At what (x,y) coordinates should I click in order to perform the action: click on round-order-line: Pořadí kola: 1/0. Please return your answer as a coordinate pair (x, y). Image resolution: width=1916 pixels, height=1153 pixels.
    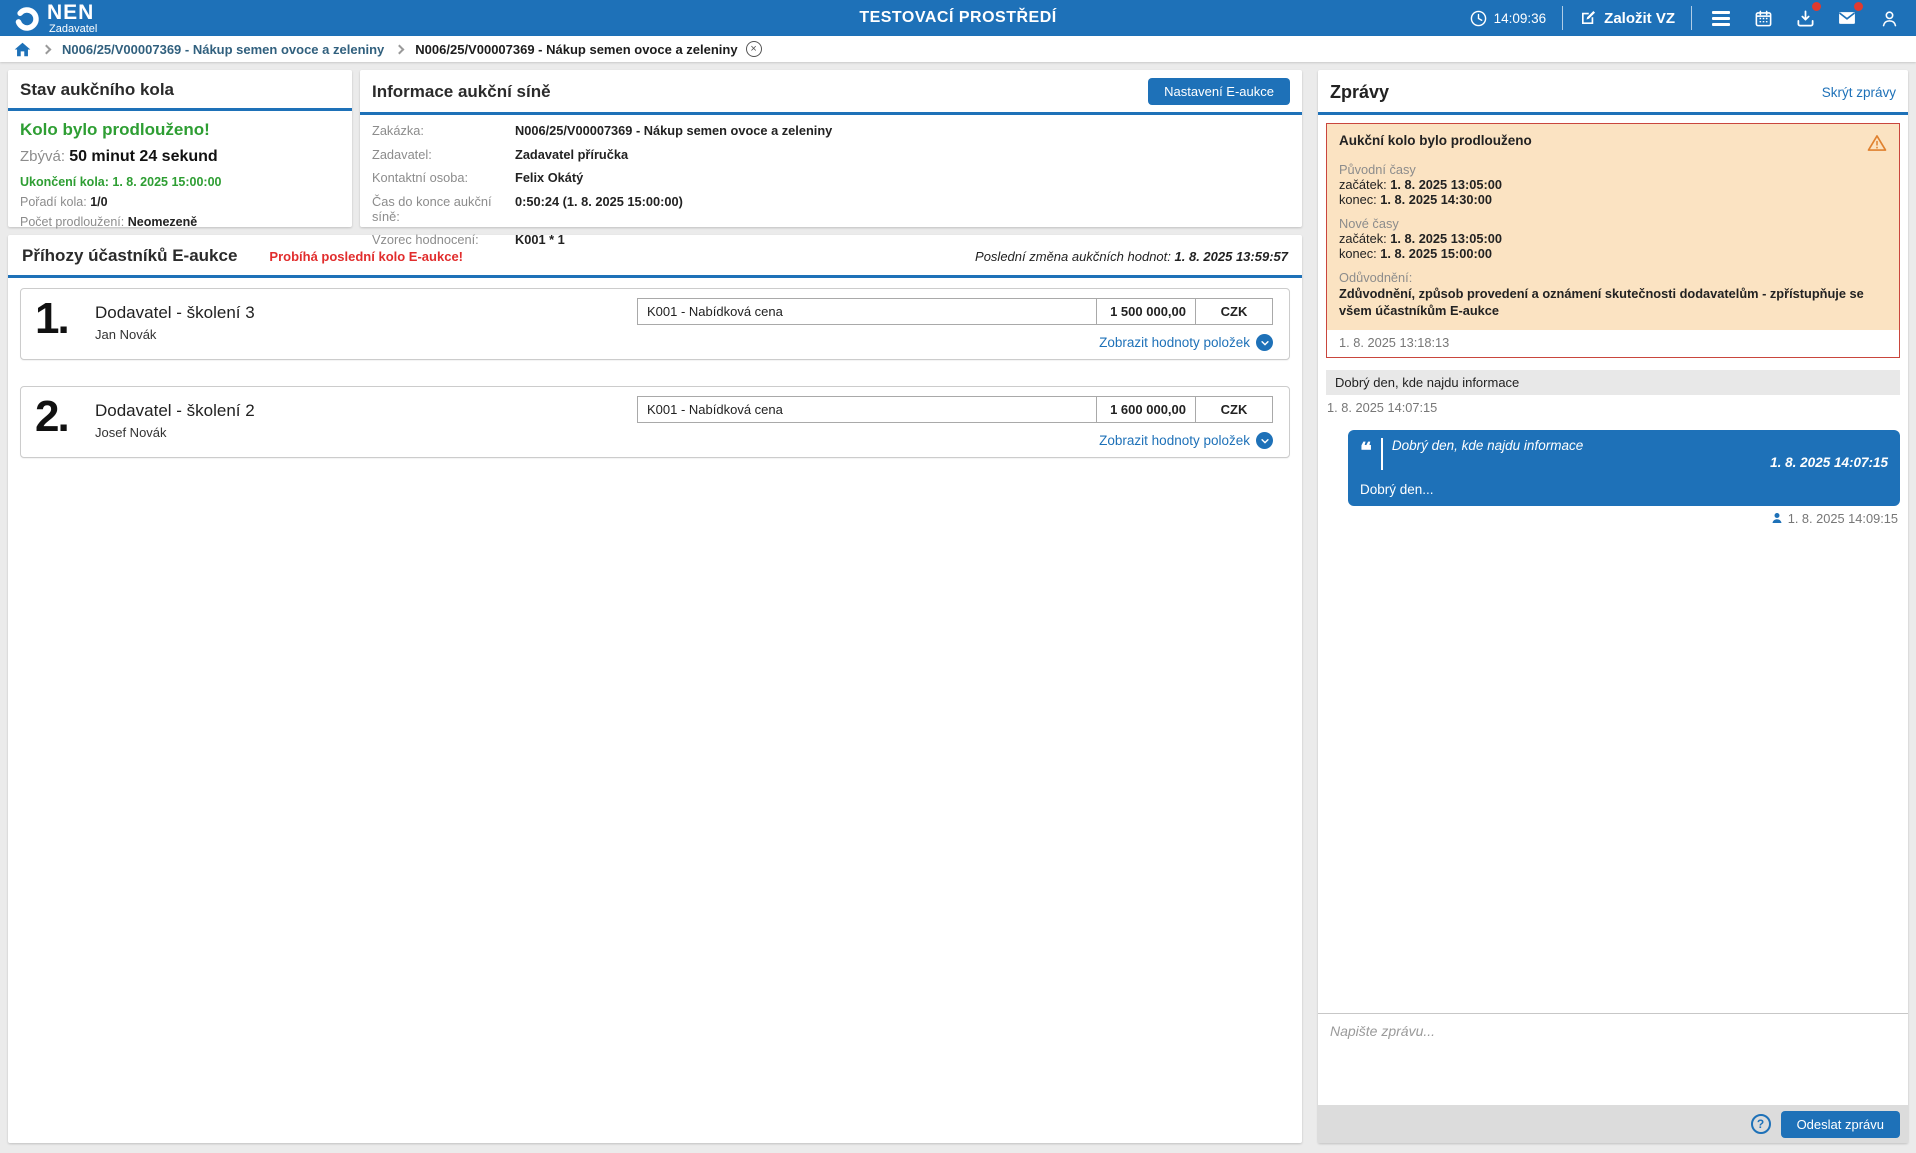
    Looking at the image, I should click on (64, 202).